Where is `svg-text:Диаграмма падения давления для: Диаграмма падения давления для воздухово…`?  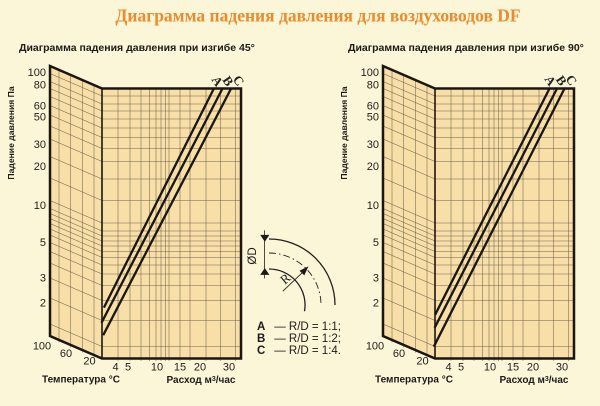
svg-text:Диаграмма падения давления для: Диаграмма падения давления для воздухово… is located at coordinates (317, 16).